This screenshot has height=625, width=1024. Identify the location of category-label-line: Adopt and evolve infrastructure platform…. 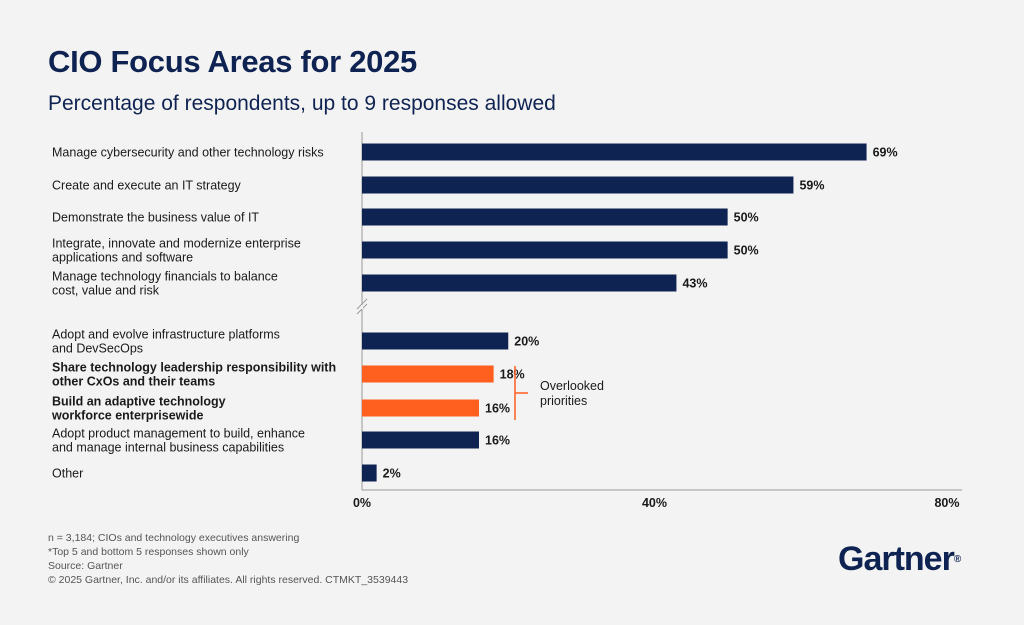
(166, 335).